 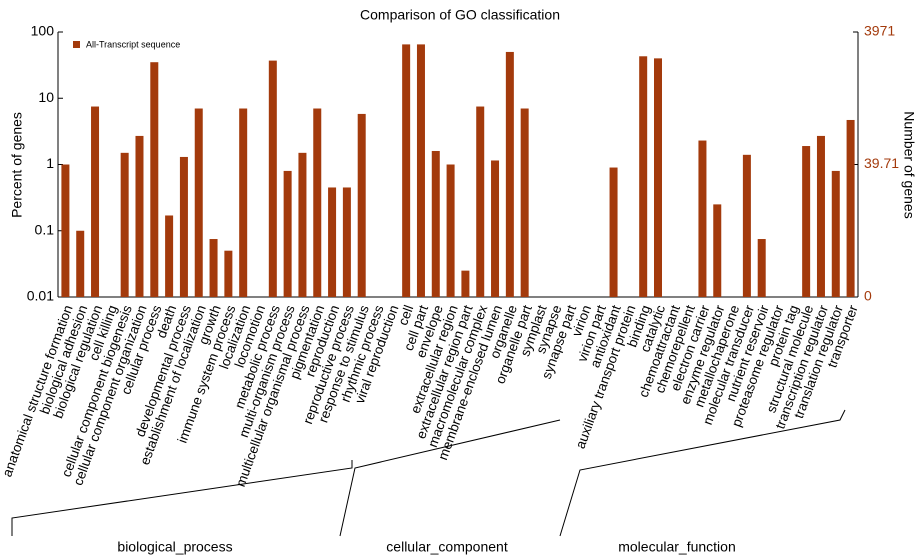 I want to click on group-label: cellular_component, so click(x=447, y=547).